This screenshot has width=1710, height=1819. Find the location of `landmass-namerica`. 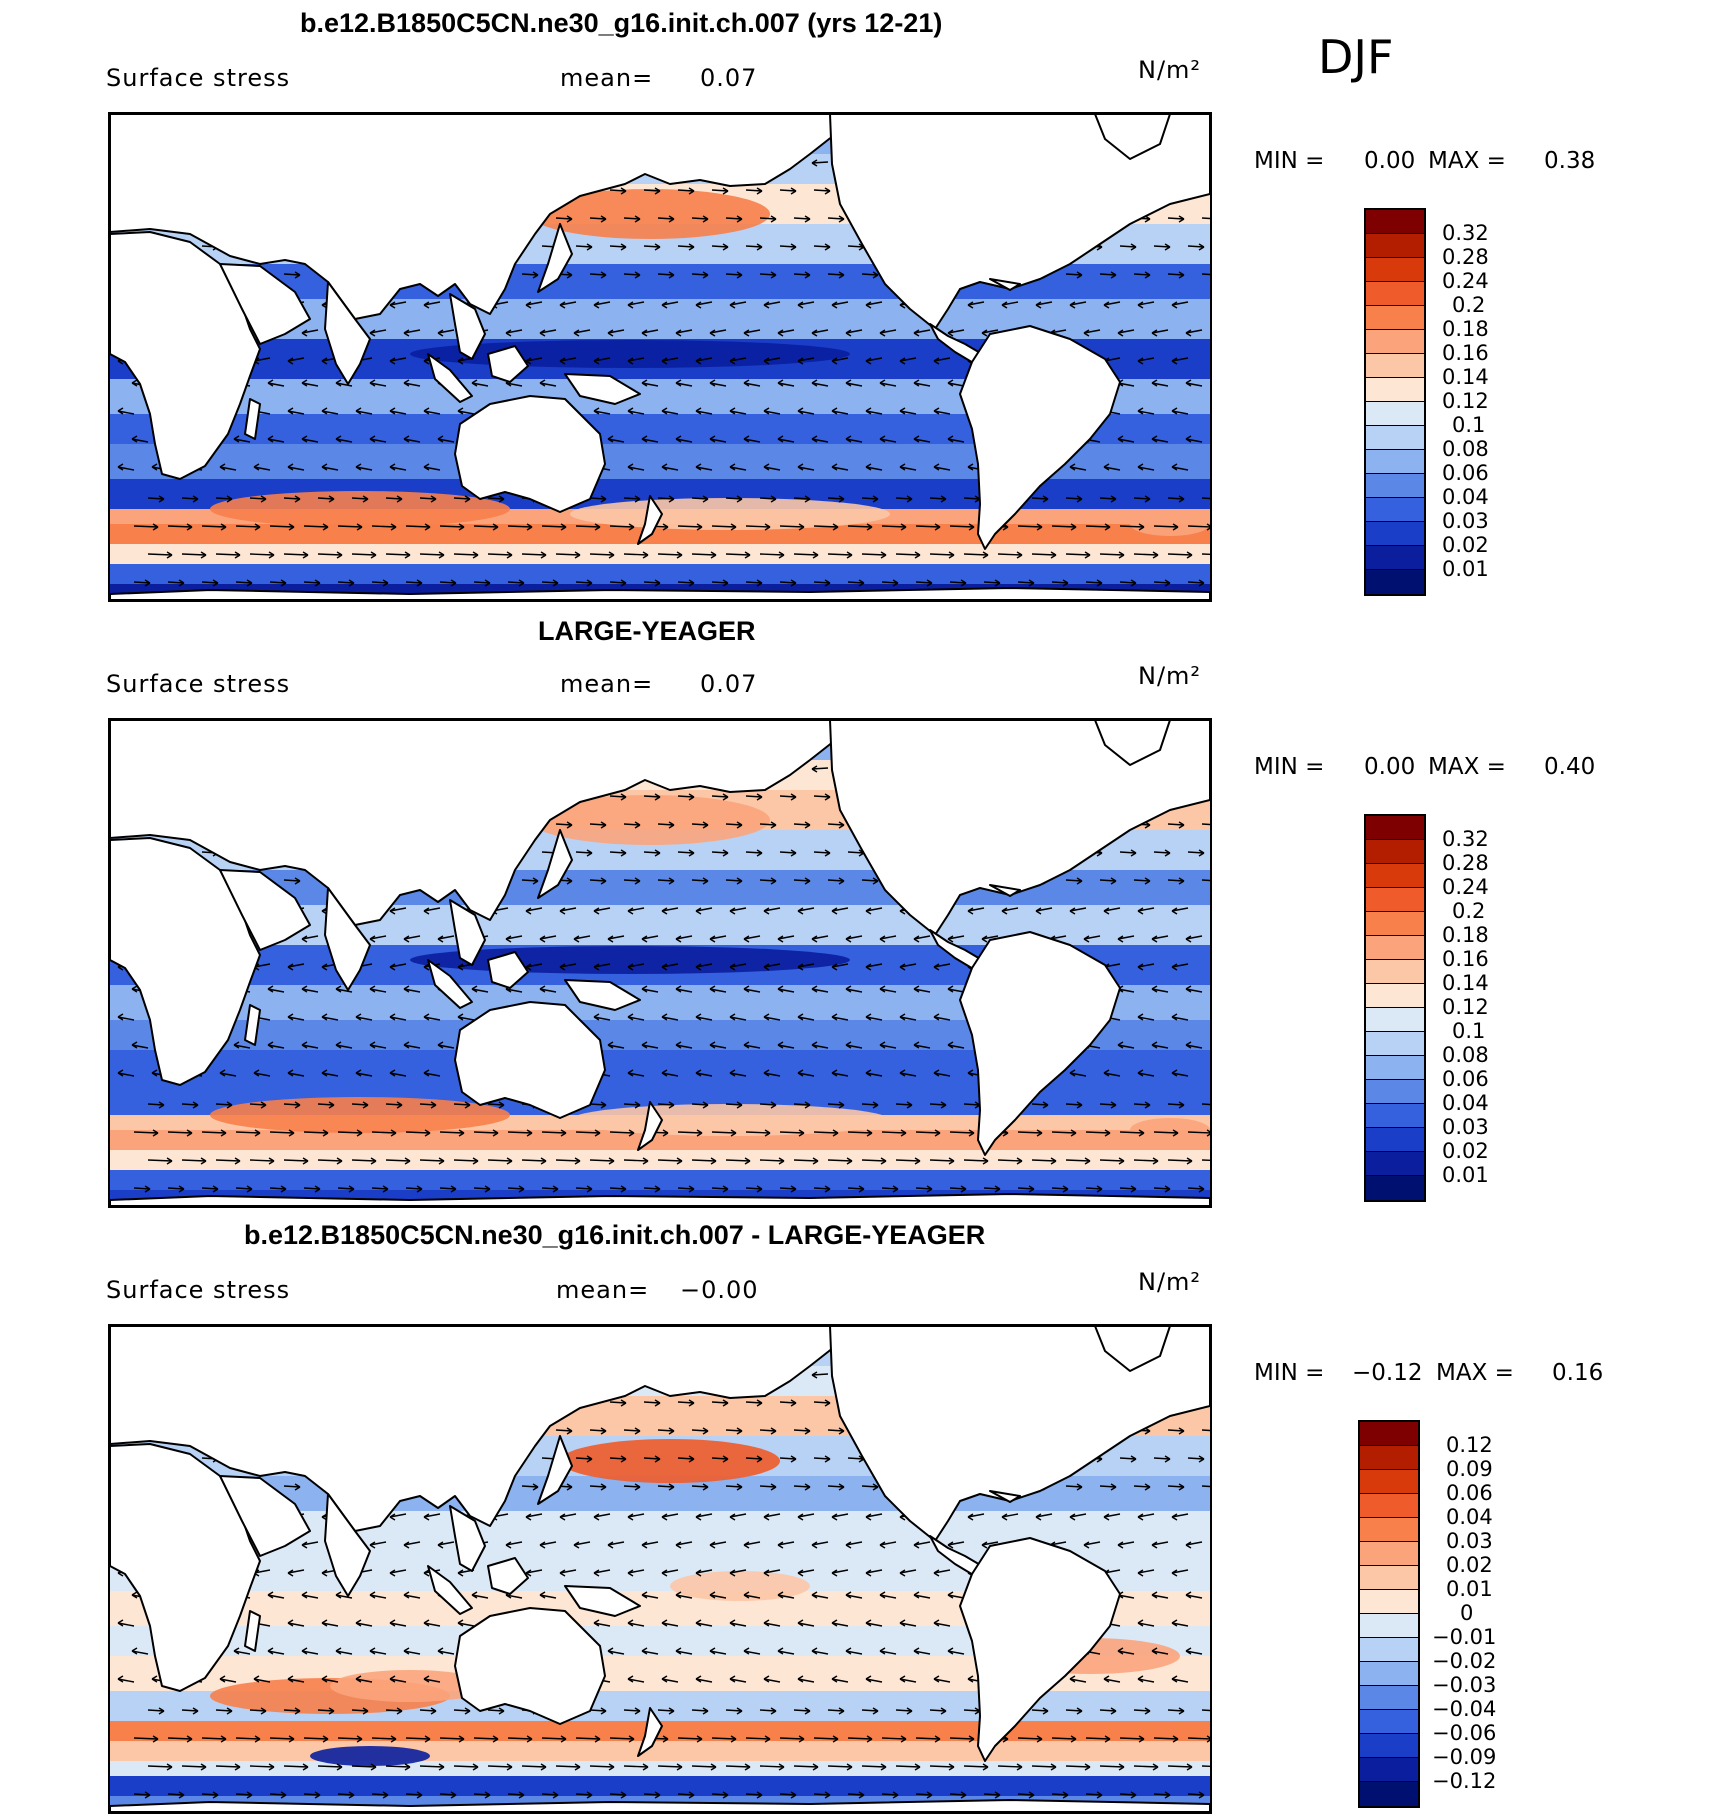

landmass-namerica is located at coordinates (1019, 1434).